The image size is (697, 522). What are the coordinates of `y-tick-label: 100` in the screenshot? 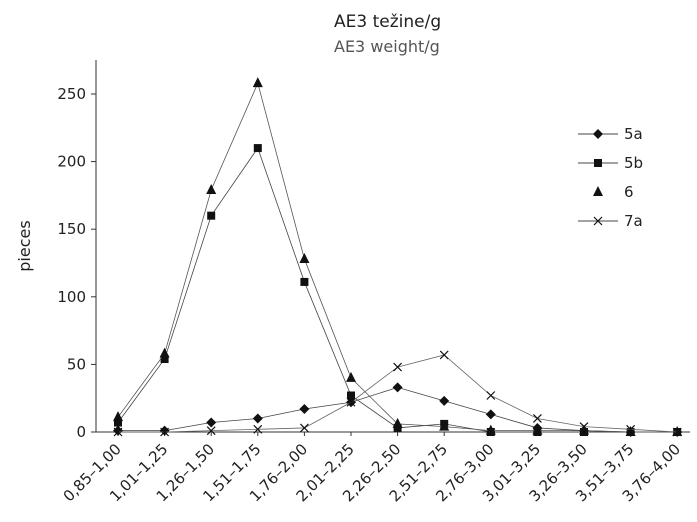 It's located at (71, 297).